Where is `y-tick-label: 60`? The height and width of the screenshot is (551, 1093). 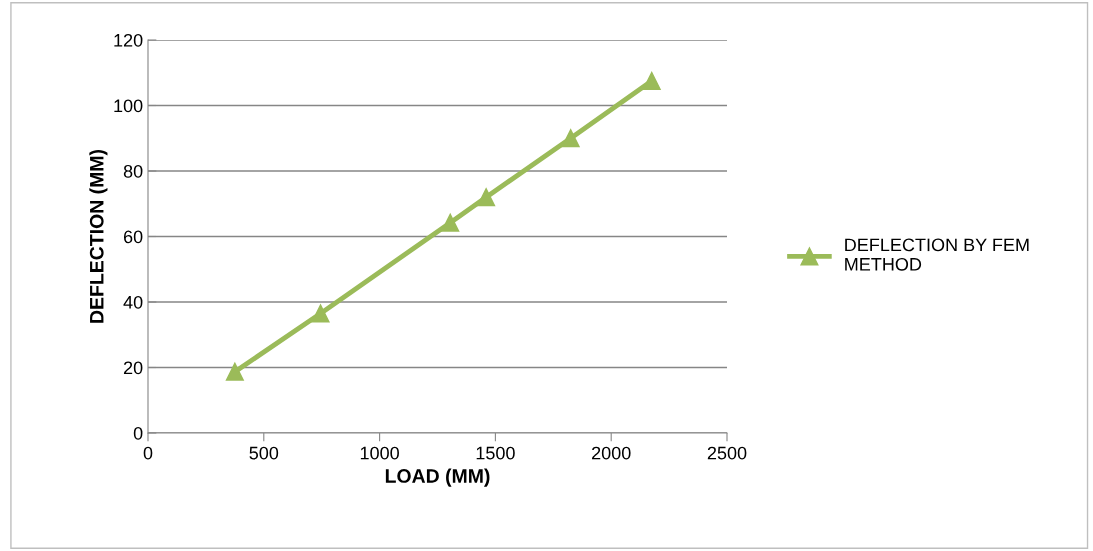 y-tick-label: 60 is located at coordinates (133, 237).